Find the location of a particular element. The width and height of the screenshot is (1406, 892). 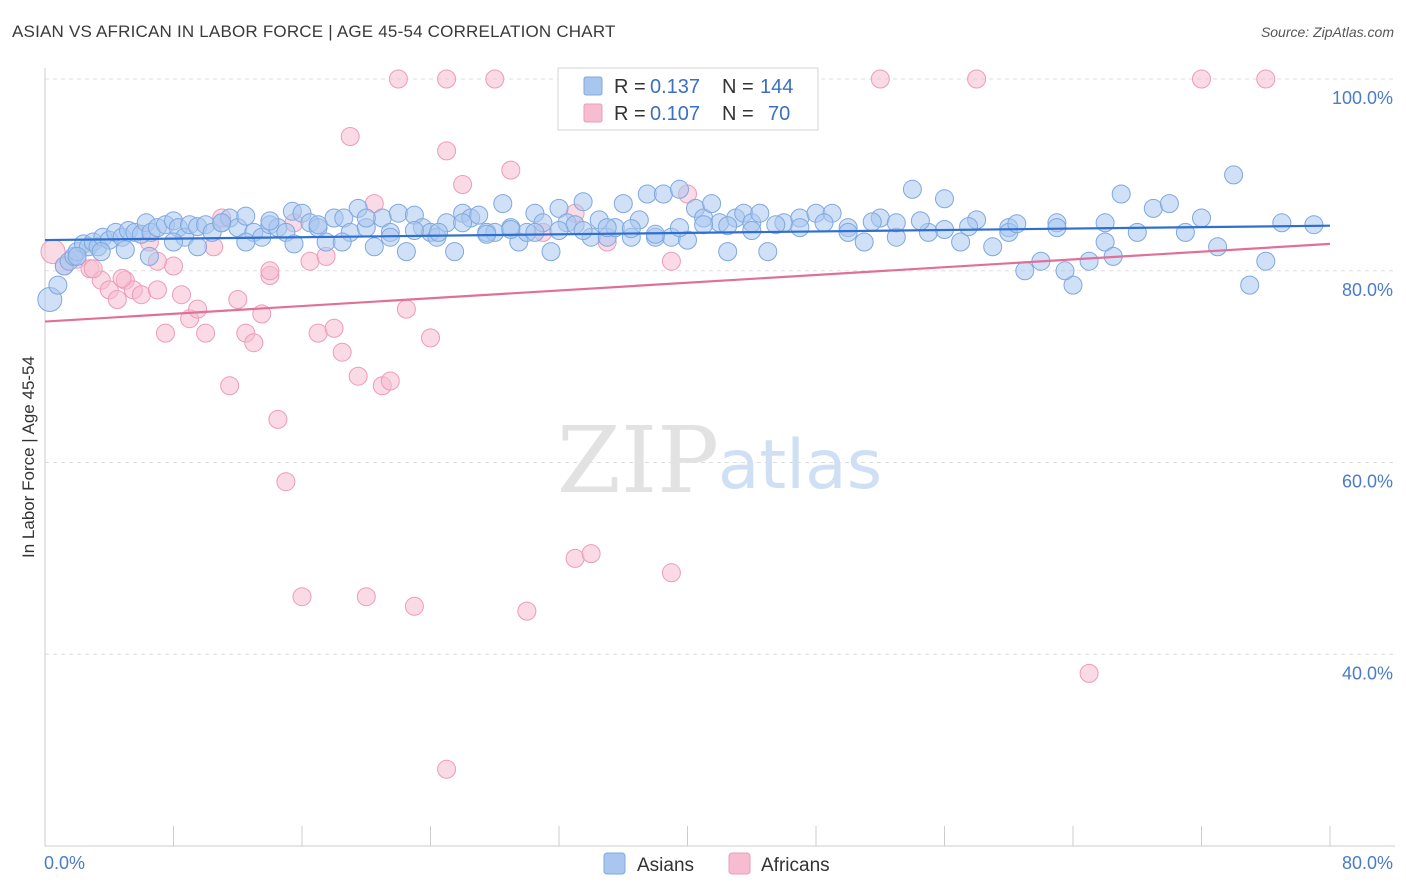

legend-r-label-1: R = is located at coordinates (630, 87).